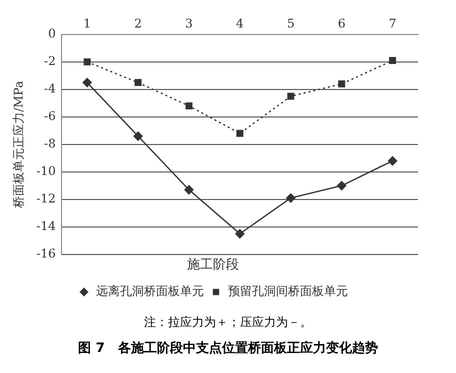 This screenshot has width=456, height=373. I want to click on x-tick-label: 6, so click(342, 23).